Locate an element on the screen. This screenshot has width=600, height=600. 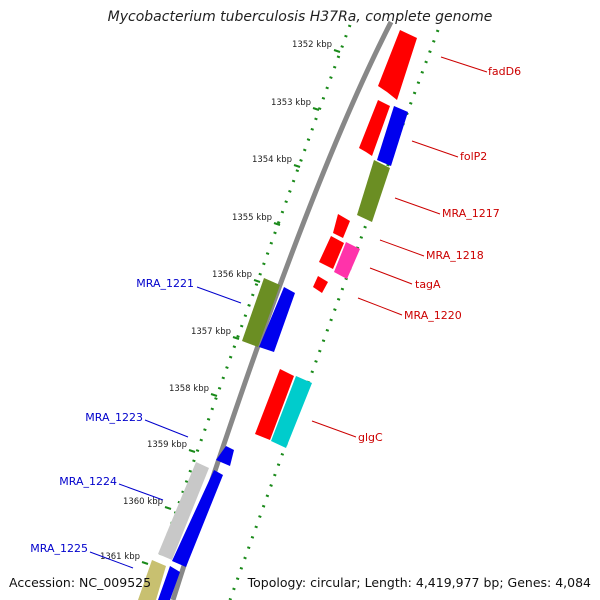
scale-tick-label: 1360 kbp is located at coordinates (143, 502).